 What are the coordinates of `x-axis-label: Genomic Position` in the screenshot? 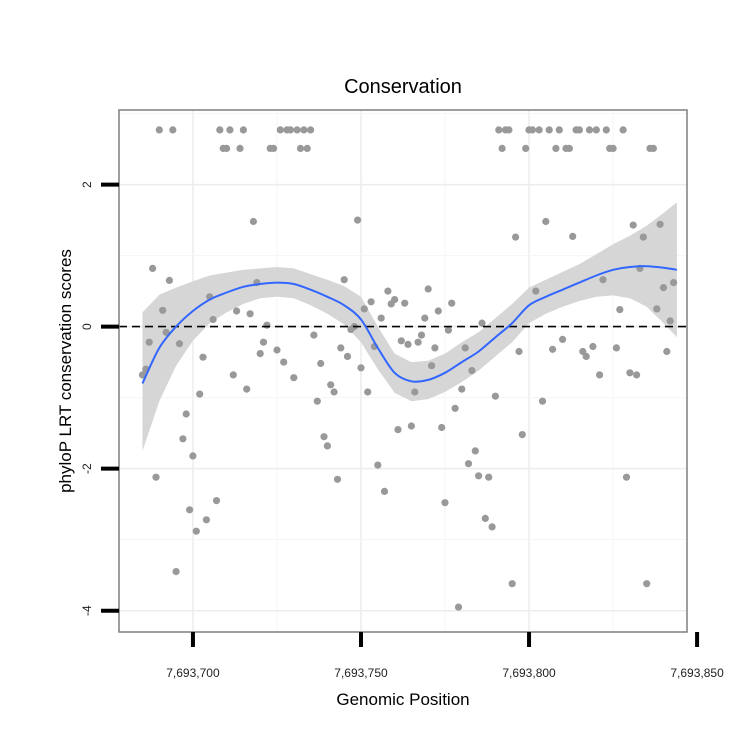 It's located at (402, 699).